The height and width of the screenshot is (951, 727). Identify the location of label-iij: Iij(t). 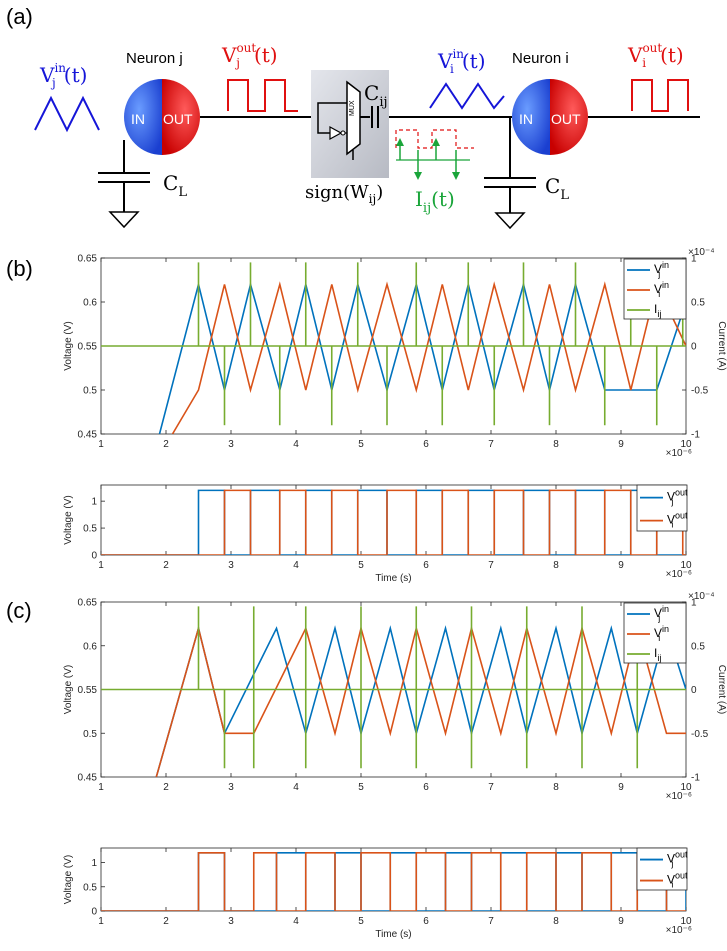
(435, 201).